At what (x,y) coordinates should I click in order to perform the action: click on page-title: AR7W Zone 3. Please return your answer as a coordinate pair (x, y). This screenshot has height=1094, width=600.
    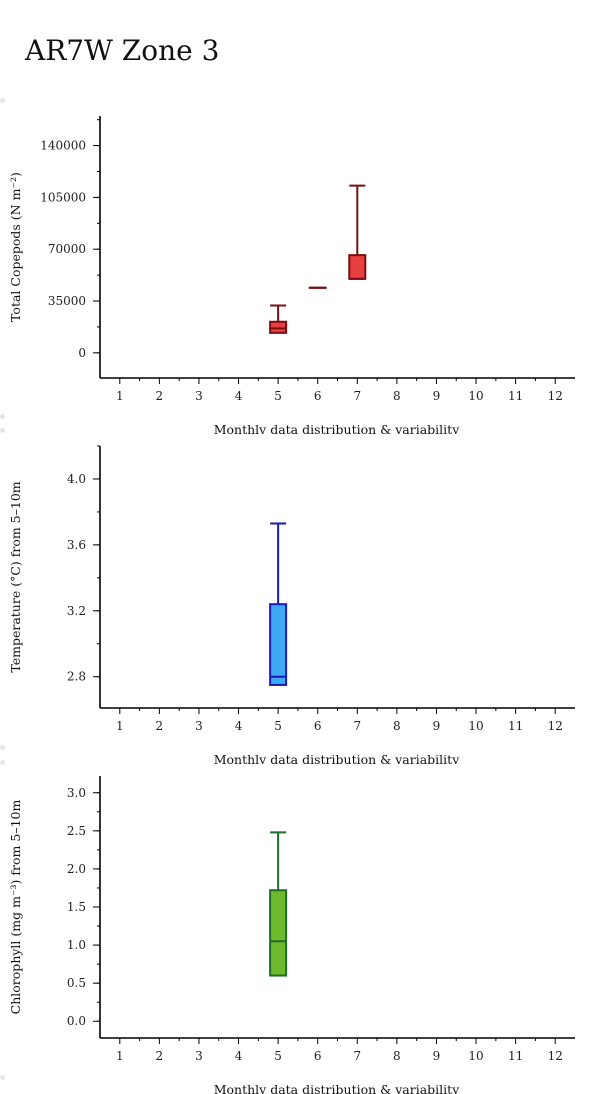
    Looking at the image, I should click on (122, 50).